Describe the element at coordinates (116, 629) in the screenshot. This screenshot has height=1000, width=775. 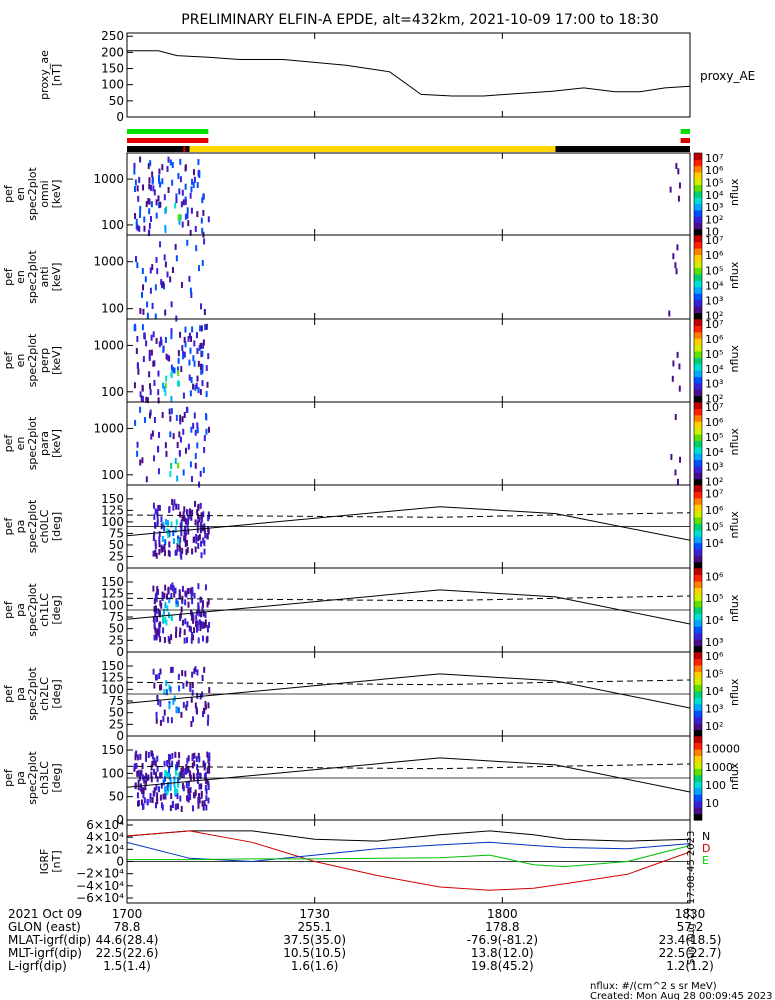
I see `y-tick-label: 50` at that location.